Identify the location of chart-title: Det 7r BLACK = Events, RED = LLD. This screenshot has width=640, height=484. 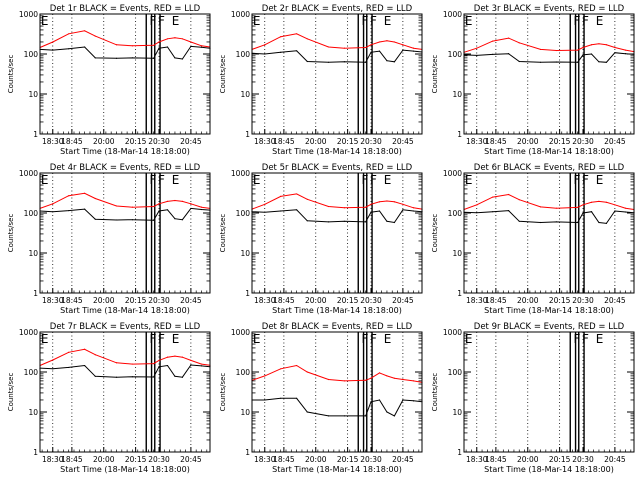
(125, 327).